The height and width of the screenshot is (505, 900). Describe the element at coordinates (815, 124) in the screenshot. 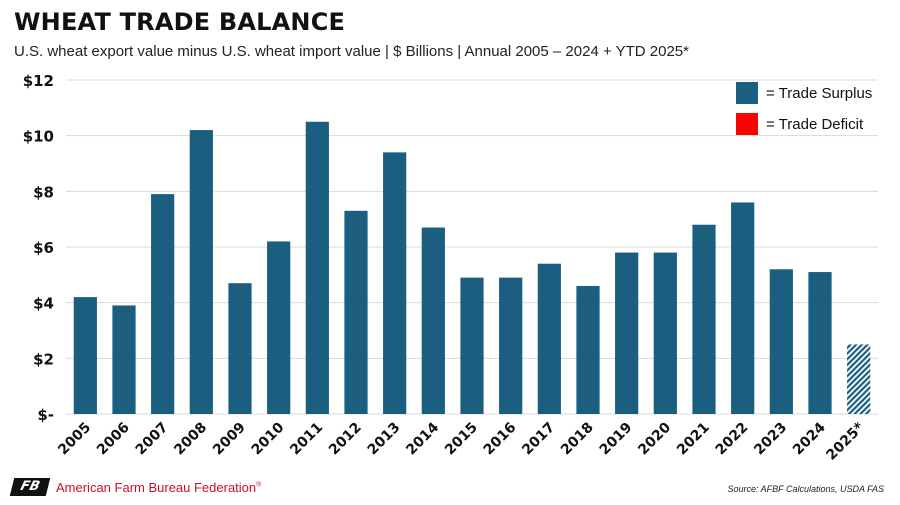

I see `legend-label: = Trade Deficit` at that location.